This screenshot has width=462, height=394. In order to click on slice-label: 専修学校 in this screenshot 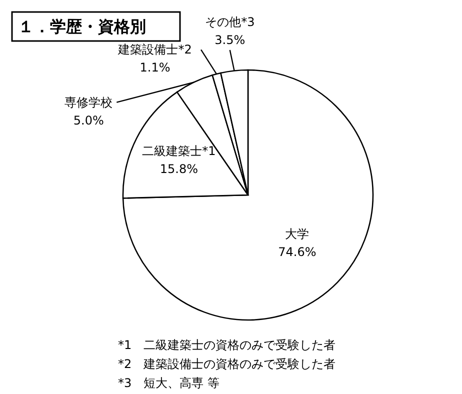, I will do `click(88, 102)`.